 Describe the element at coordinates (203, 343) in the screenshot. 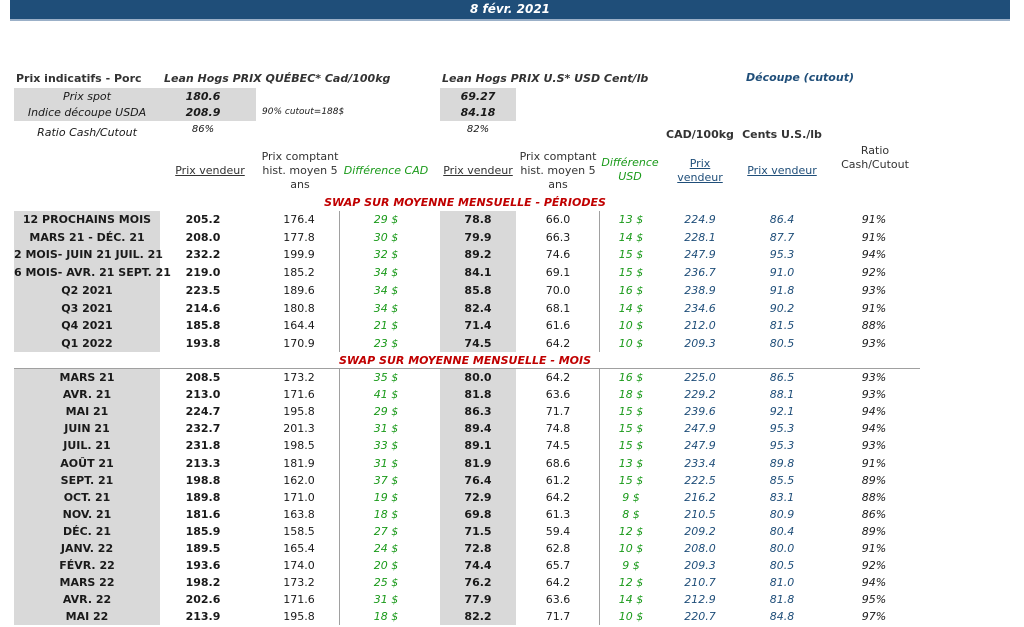

I see `prix-vendeur: 193.8` at that location.